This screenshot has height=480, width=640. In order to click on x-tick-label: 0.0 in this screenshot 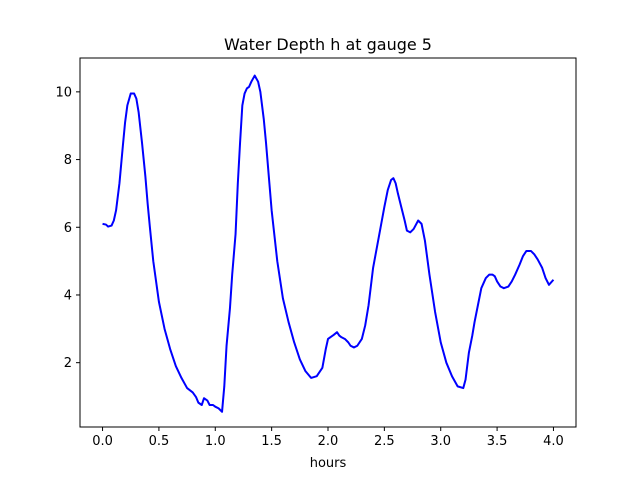, I will do `click(102, 441)`.